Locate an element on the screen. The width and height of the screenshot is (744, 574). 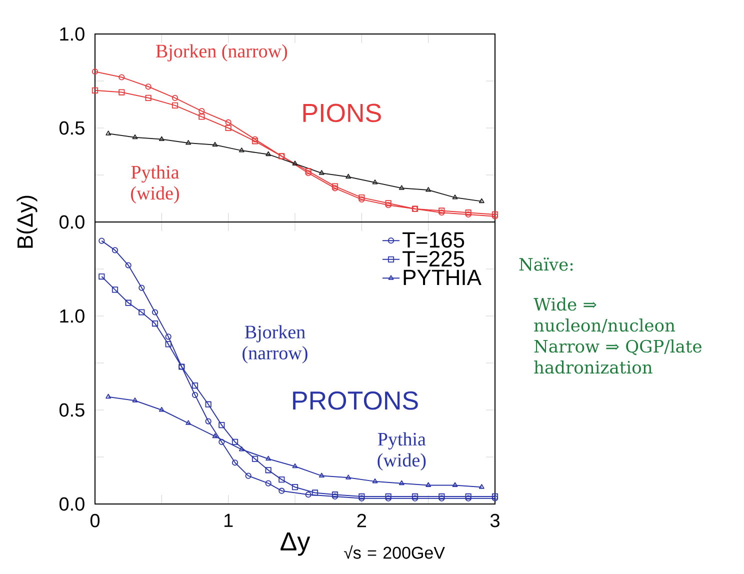
x-tick-label: 3 is located at coordinates (495, 521).